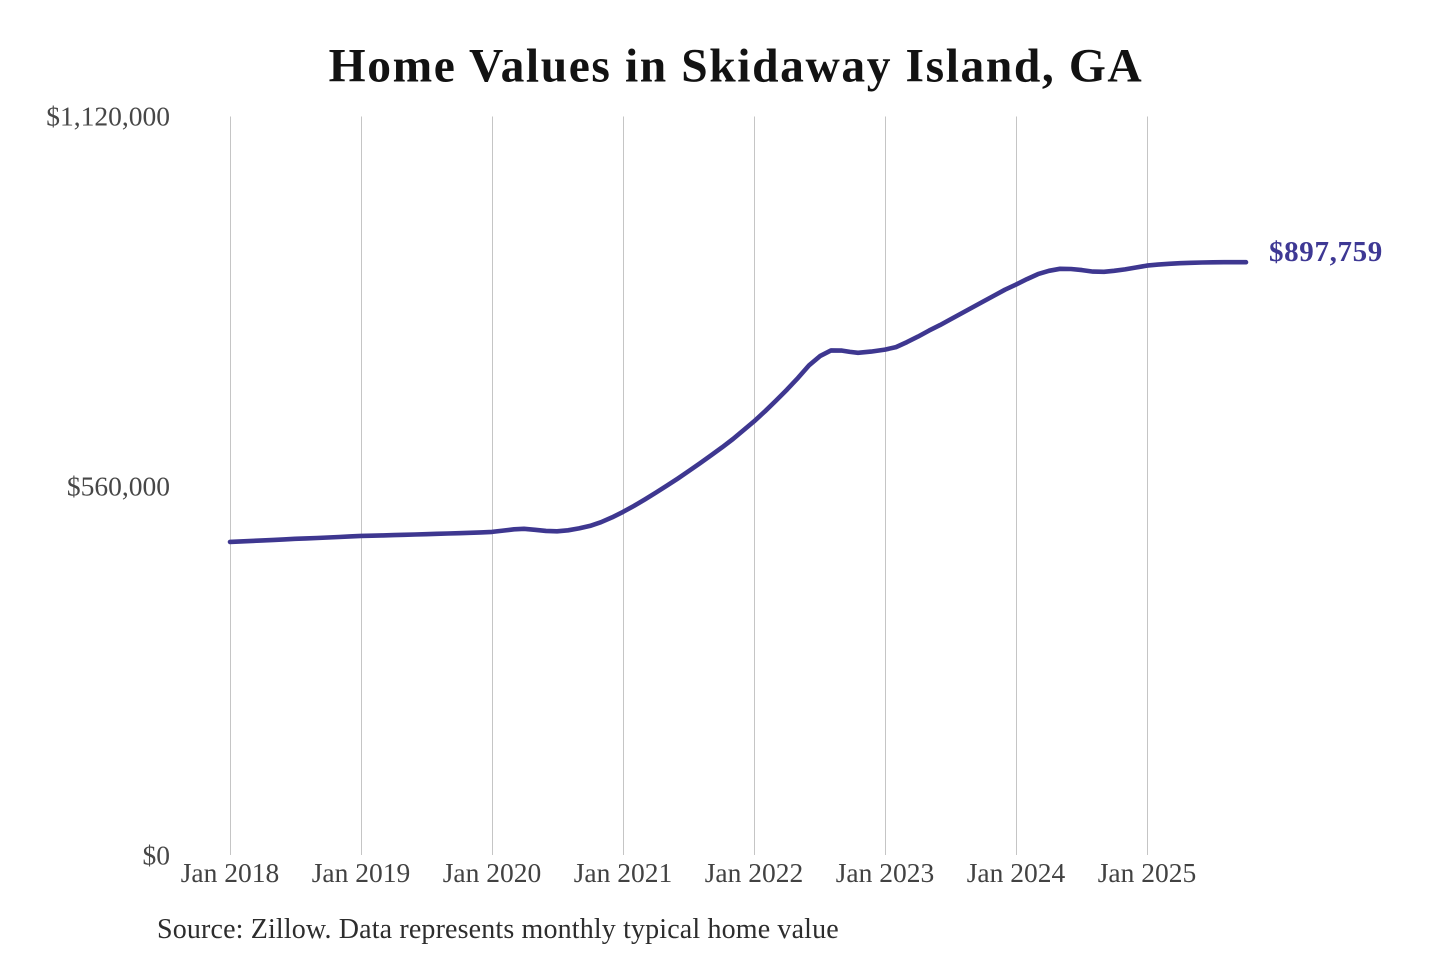 The height and width of the screenshot is (960, 1440). What do you see at coordinates (1147, 872) in the screenshot?
I see `svg-text: Jan 2025` at bounding box center [1147, 872].